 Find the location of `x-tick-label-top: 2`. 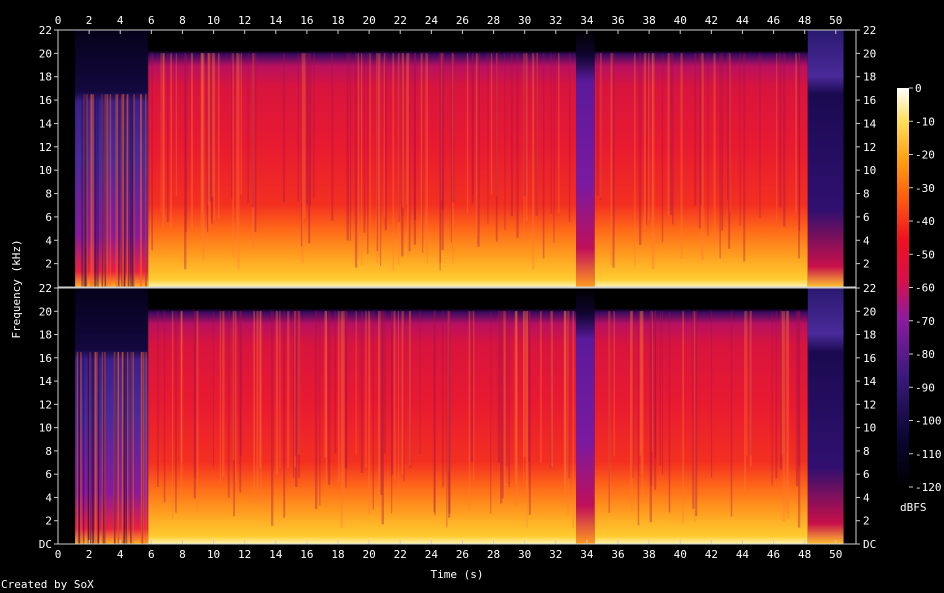

x-tick-label-top: 2 is located at coordinates (89, 20).